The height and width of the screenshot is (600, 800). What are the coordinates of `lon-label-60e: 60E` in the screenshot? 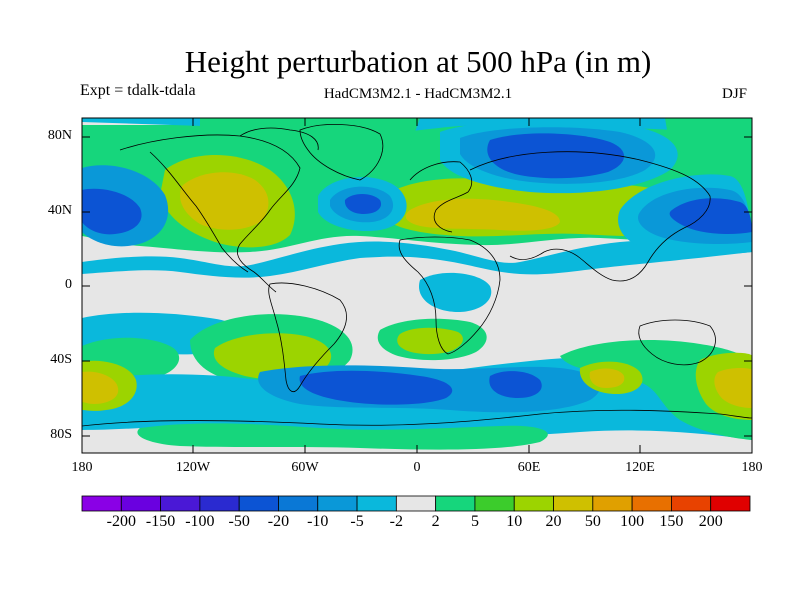 It's located at (529, 467).